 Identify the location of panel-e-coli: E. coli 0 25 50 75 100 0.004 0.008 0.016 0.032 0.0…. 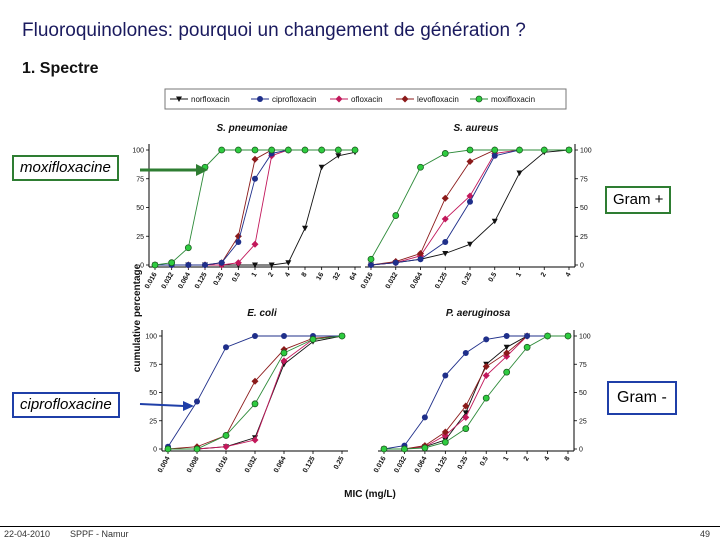
(246, 391).